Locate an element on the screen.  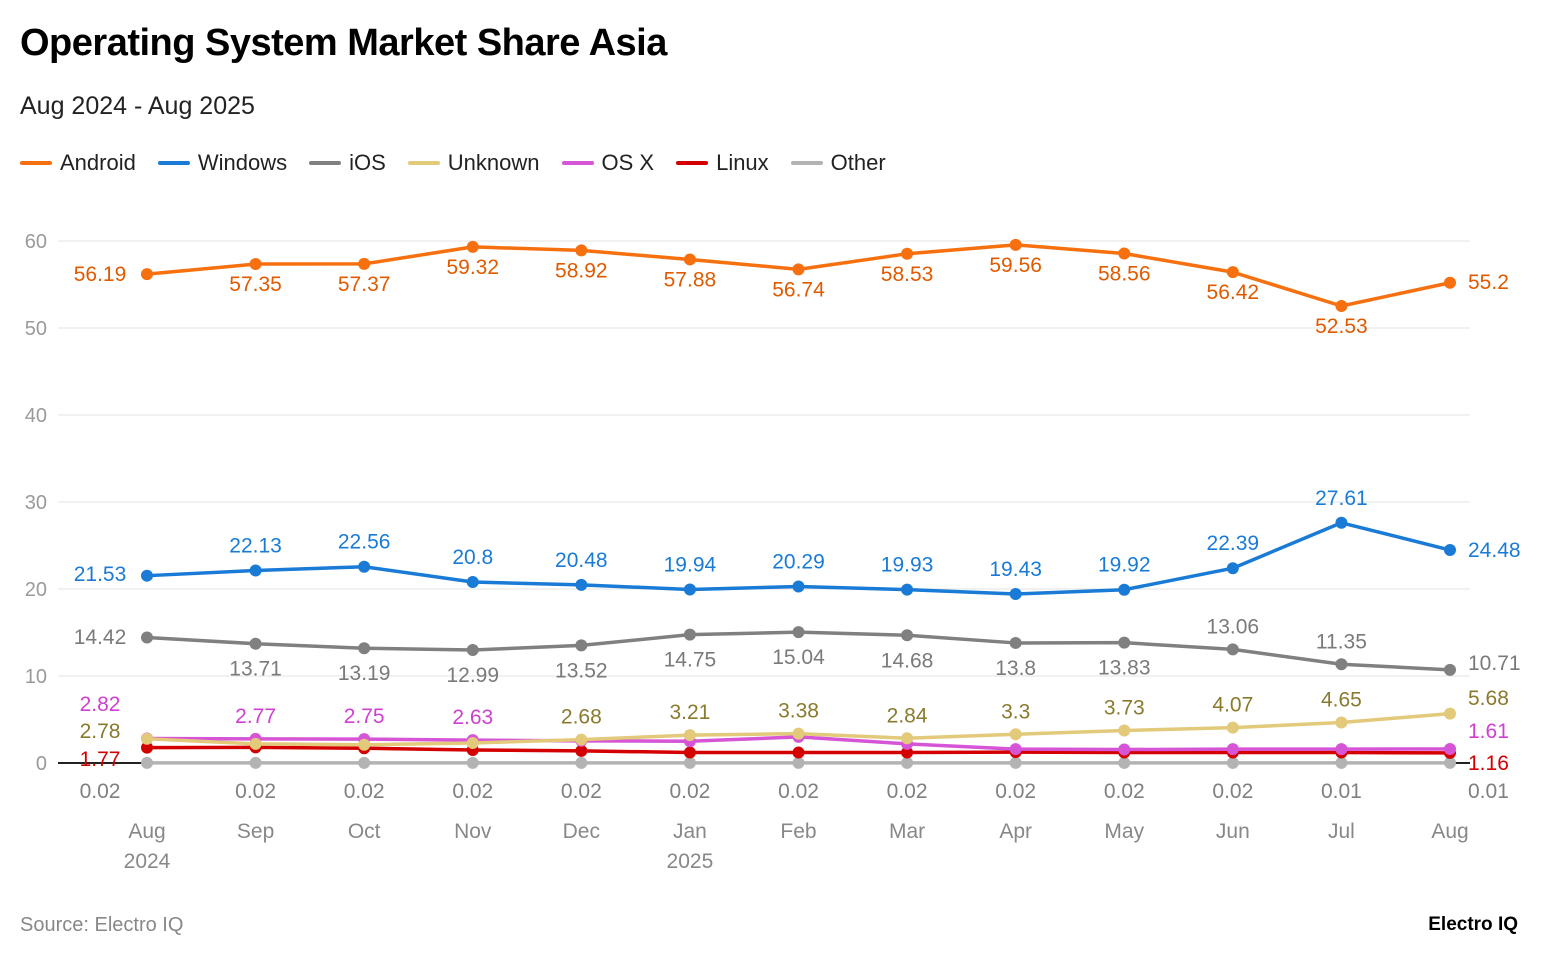
legend-item: Other is located at coordinates (838, 163).